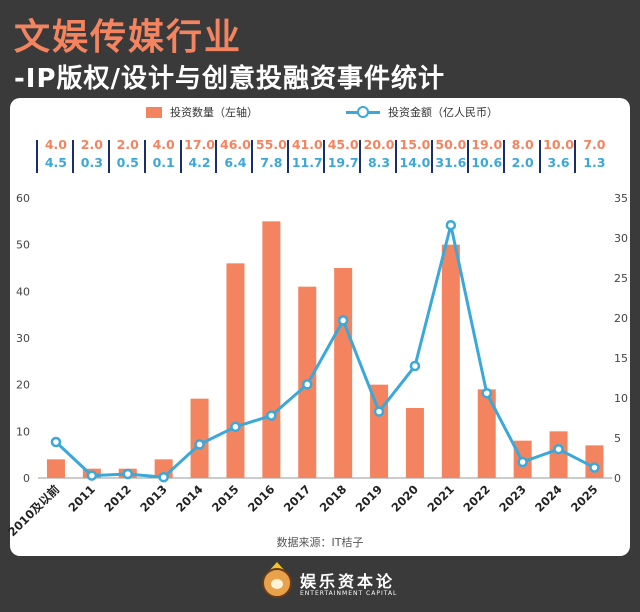 Image resolution: width=640 pixels, height=612 pixels. Describe the element at coordinates (443, 112) in the screenshot. I see `legend-line-label: 投资金额（亿人民币）` at that location.